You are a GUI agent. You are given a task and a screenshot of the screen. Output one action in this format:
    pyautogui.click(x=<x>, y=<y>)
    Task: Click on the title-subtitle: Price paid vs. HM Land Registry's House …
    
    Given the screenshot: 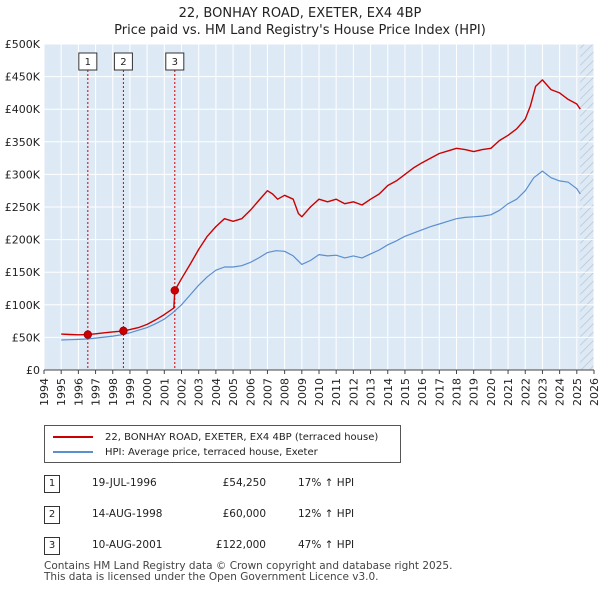 What is the action you would take?
    pyautogui.click(x=300, y=30)
    